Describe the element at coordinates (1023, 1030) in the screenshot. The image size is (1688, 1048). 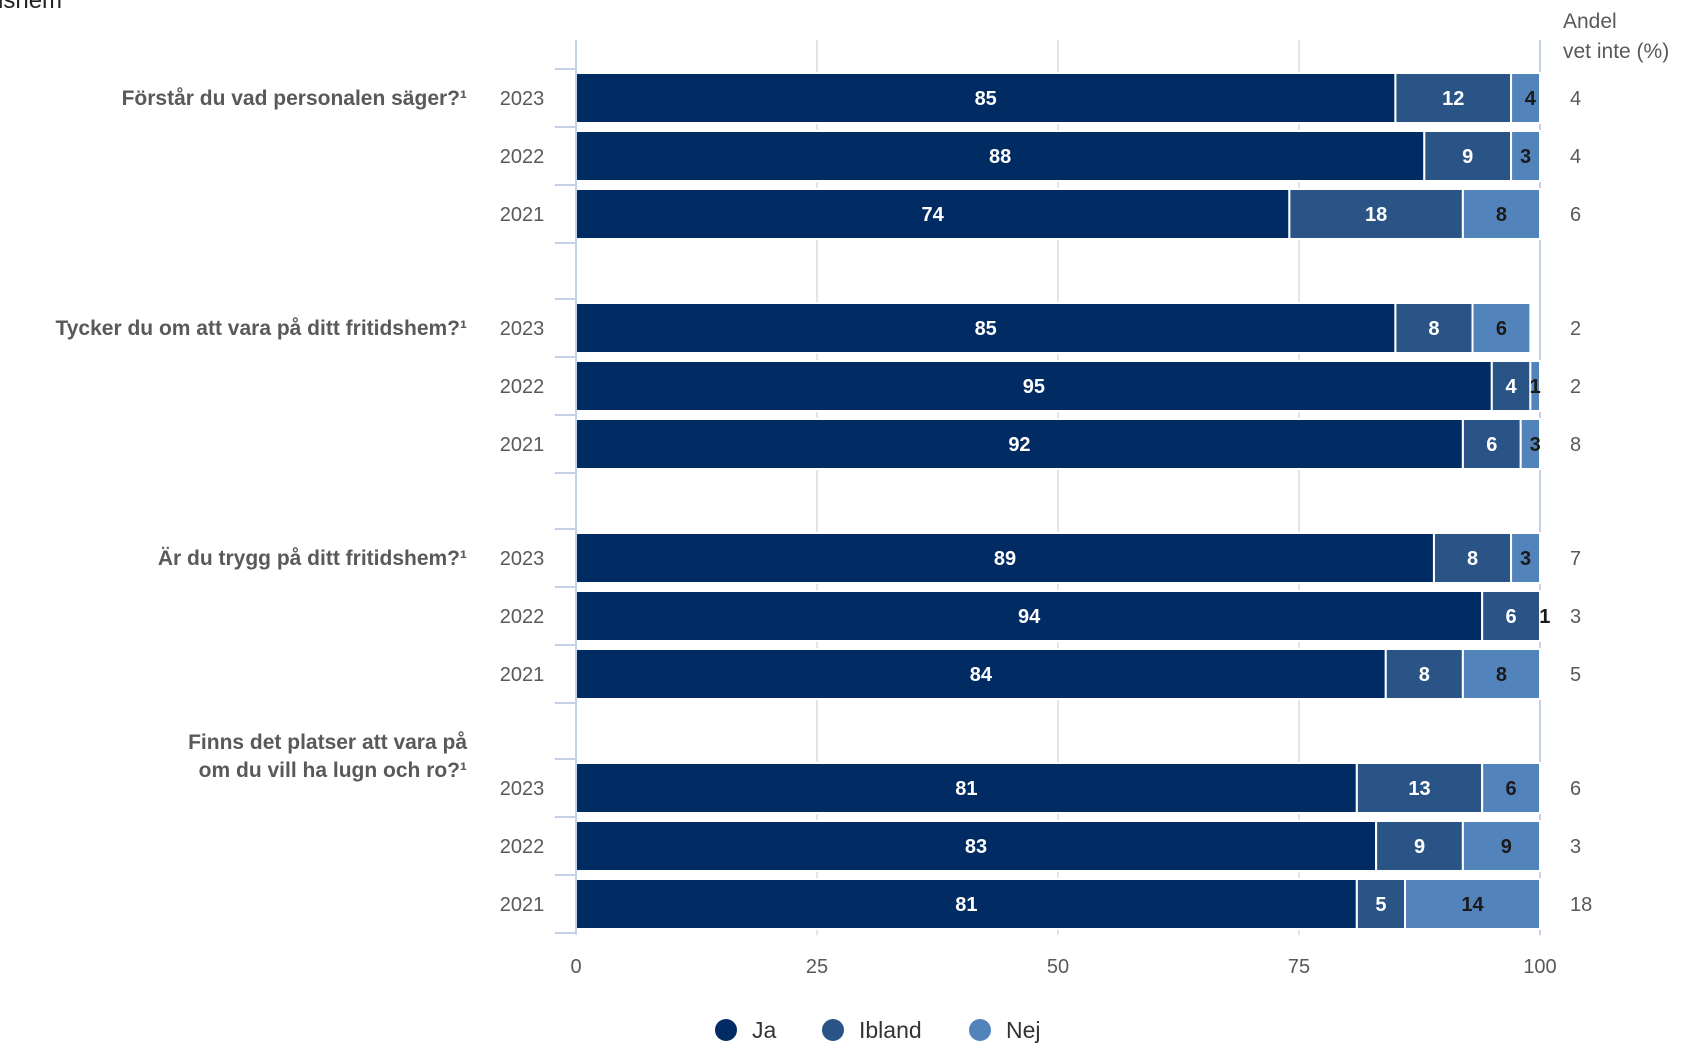
I see `legend-label: Nej` at that location.